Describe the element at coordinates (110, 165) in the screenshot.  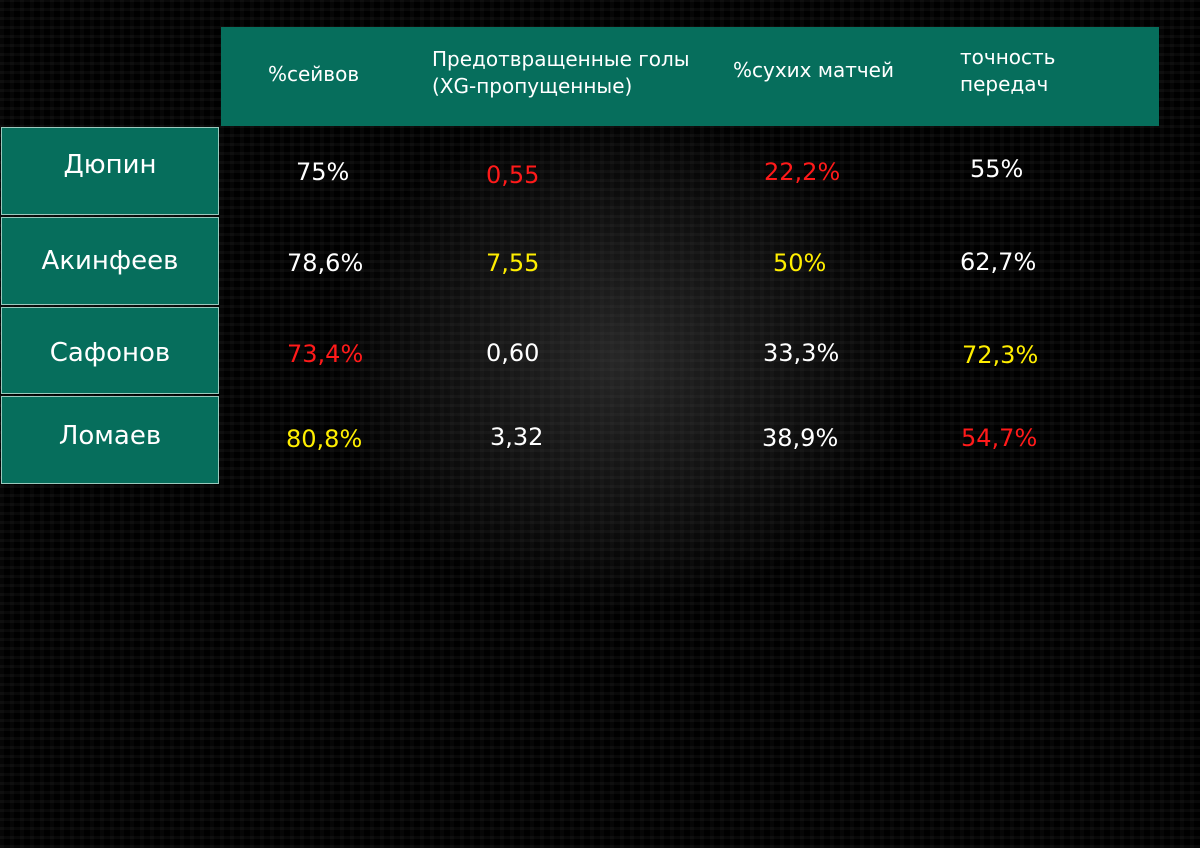
I see `row-label: Дюпин` at that location.